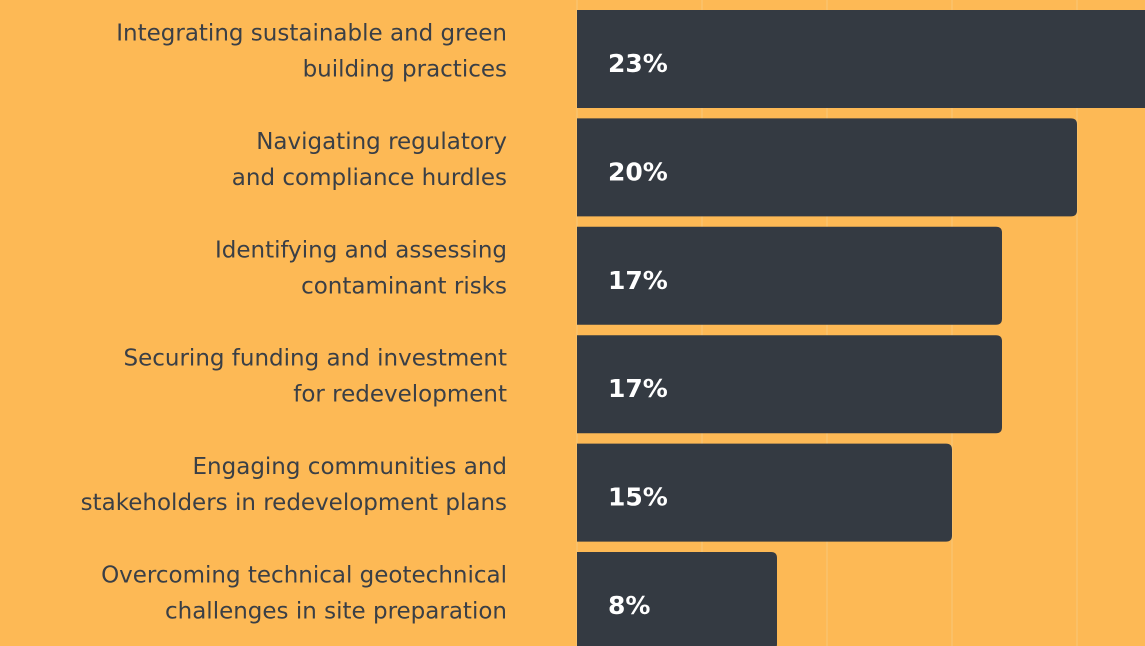  Describe the element at coordinates (404, 286) in the screenshot. I see `category-label: contaminant risks` at that location.